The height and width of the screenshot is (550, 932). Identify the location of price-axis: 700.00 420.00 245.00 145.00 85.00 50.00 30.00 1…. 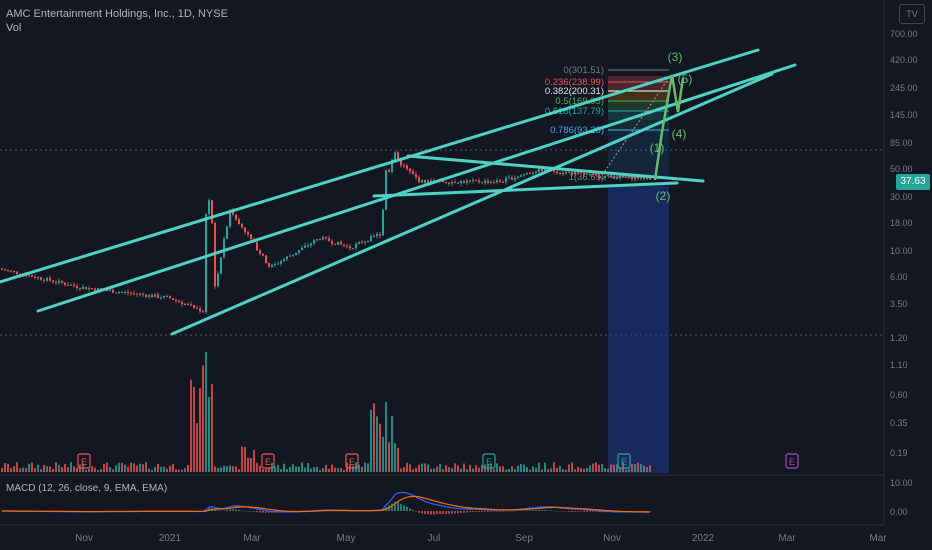
(904, 186).